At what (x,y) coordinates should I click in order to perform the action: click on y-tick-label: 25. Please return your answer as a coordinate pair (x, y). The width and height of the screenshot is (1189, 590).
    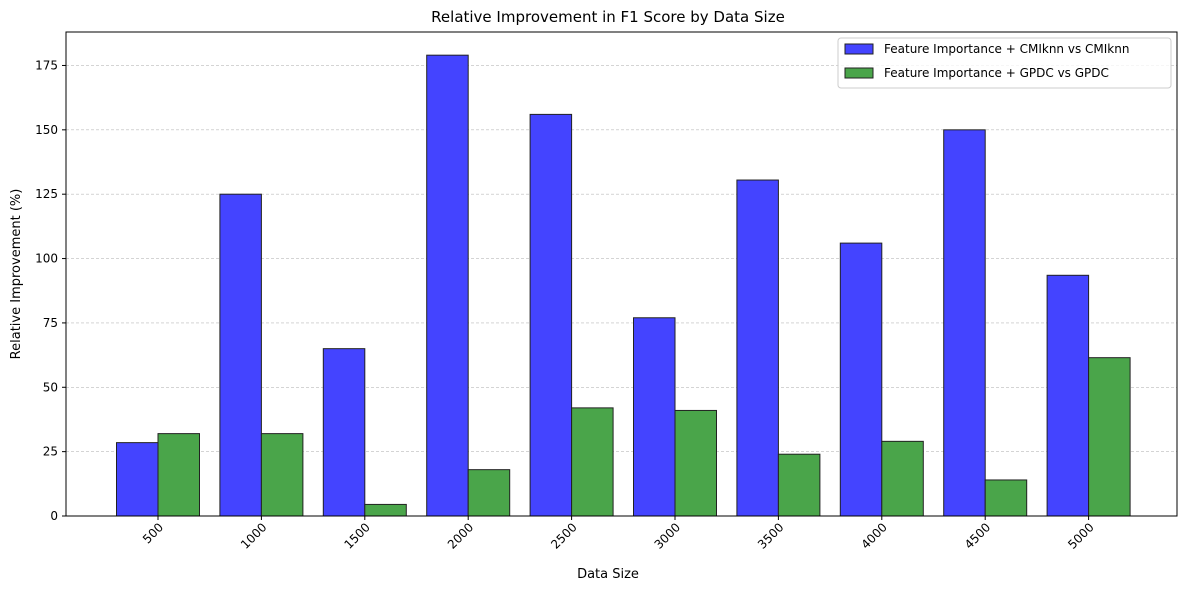
    Looking at the image, I should click on (50, 452).